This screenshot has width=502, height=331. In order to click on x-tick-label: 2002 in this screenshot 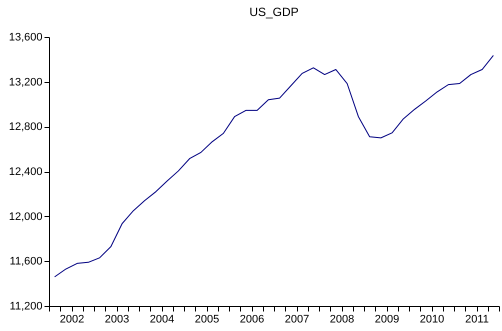, I will do `click(72, 320)`.